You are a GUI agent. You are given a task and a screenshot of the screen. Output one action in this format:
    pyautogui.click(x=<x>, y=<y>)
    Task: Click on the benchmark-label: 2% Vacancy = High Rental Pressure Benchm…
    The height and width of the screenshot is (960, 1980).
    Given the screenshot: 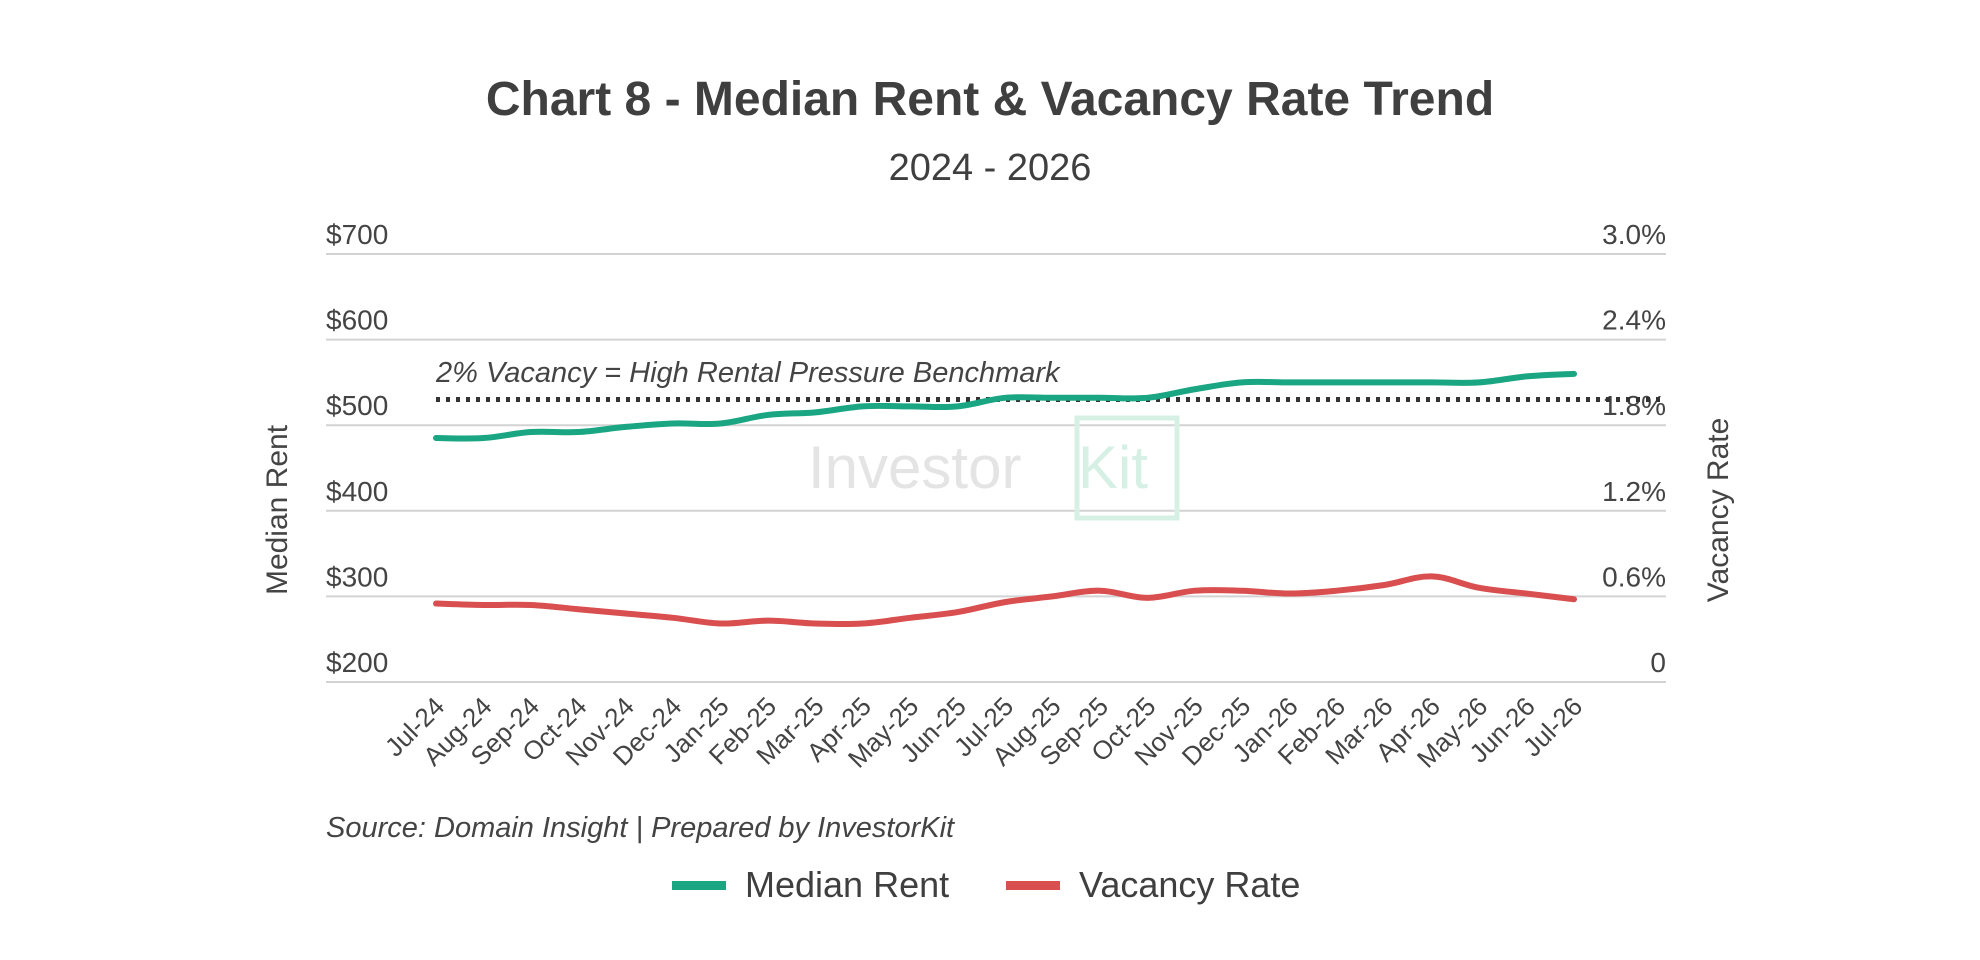 What is the action you would take?
    pyautogui.click(x=748, y=373)
    